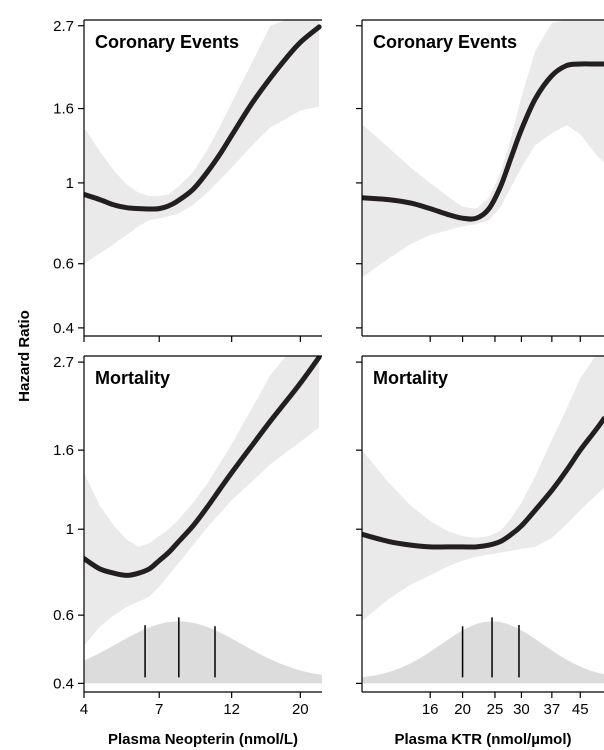 This screenshot has width=604, height=750. I want to click on x-axis-label: Plasma KTR (nmol/µmol), so click(483, 739).